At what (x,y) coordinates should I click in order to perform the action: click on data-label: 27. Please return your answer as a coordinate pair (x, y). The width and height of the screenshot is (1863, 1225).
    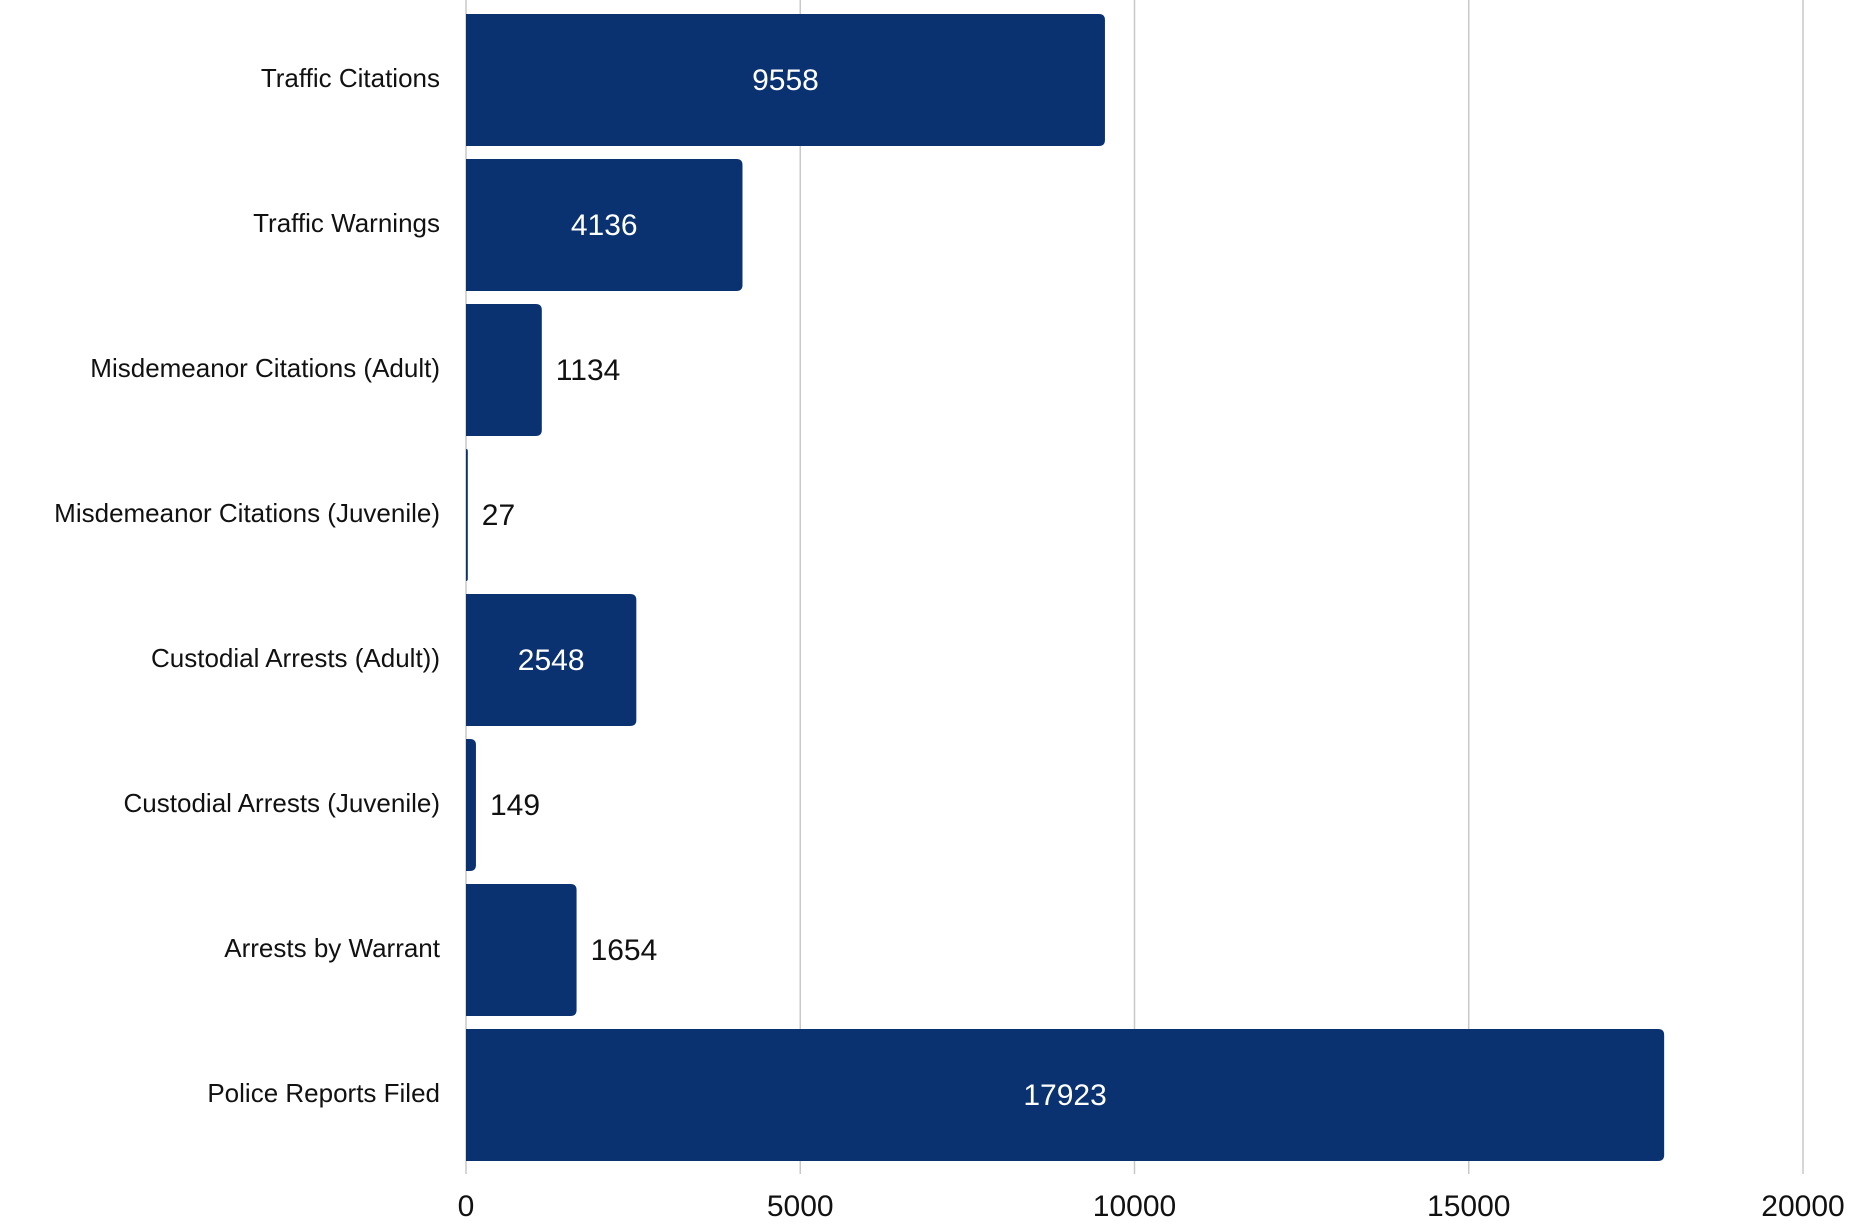
    Looking at the image, I should click on (498, 515).